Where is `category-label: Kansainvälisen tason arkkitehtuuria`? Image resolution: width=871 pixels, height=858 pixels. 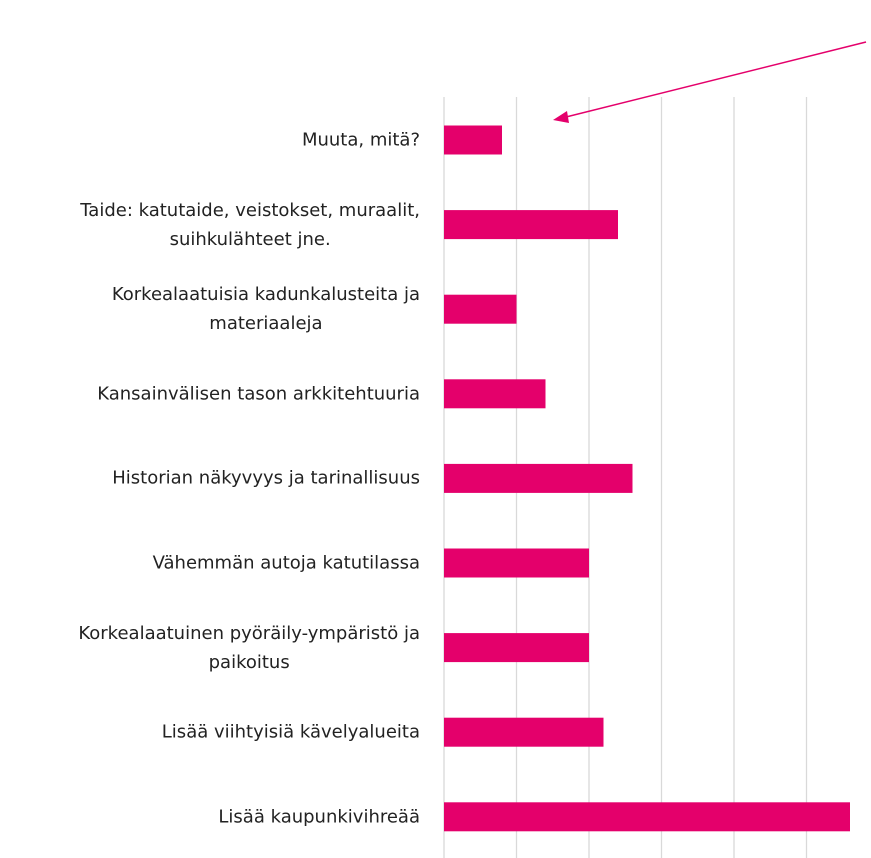
category-label: Kansainvälisen tason arkkitehtuuria is located at coordinates (258, 394).